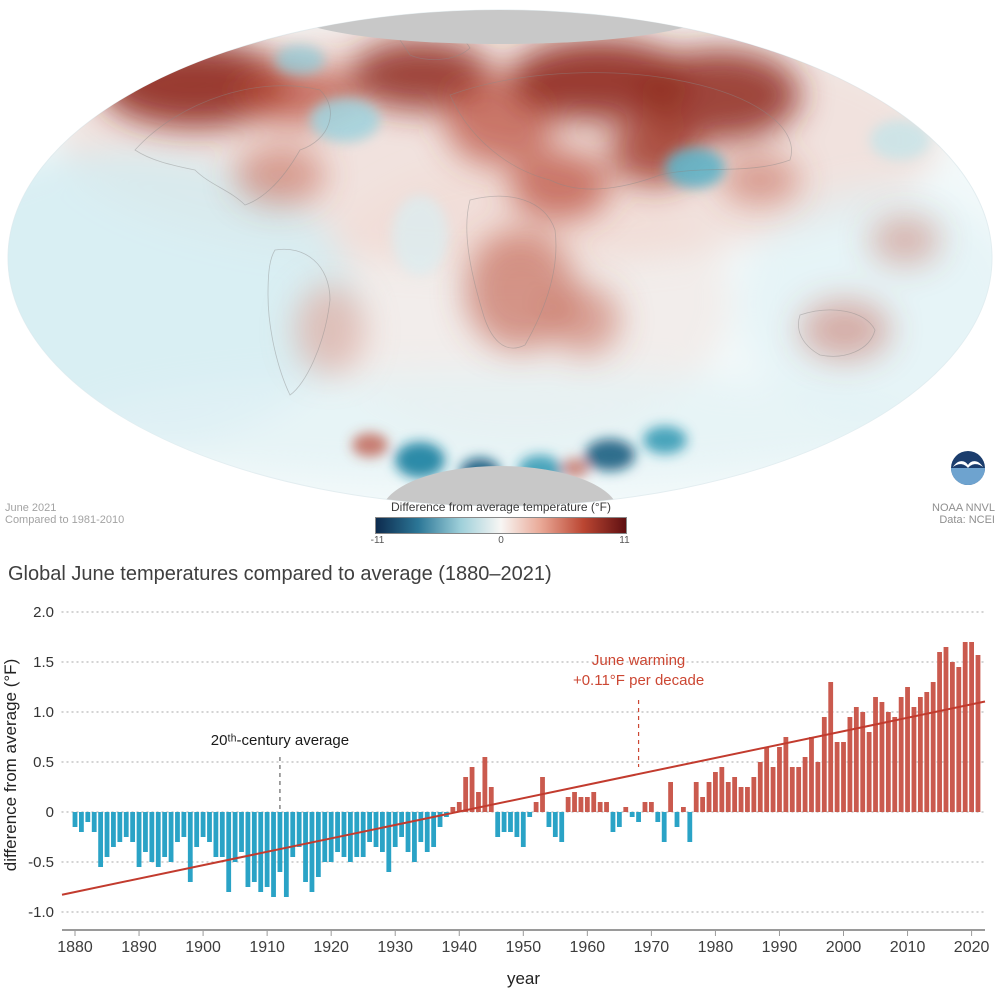 The image size is (1000, 1000). I want to click on bar-1991, so click(786, 774).